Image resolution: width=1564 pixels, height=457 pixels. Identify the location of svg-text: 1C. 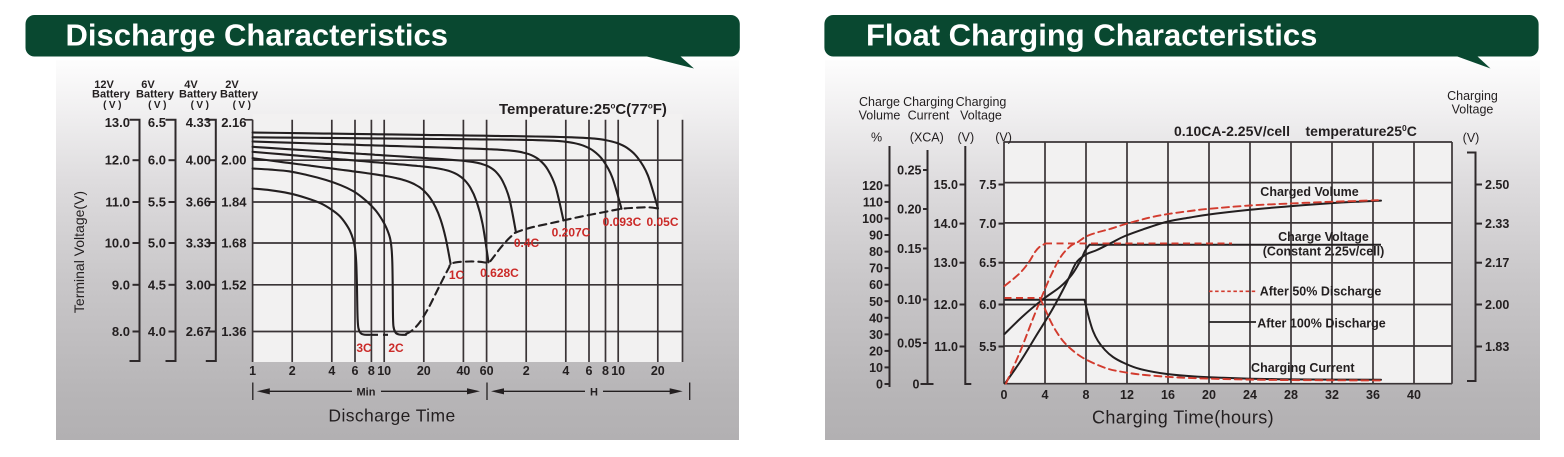
(457, 275).